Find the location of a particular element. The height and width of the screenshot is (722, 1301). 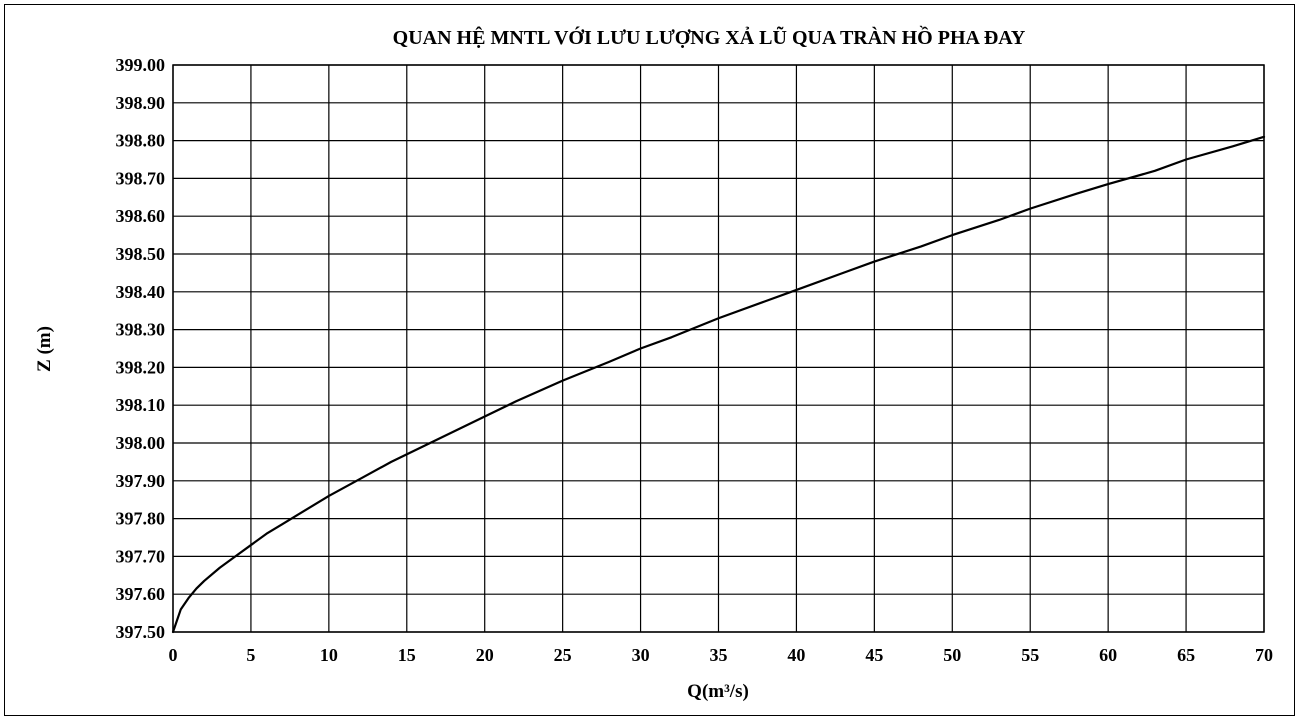

x-tick-label: 60 is located at coordinates (1108, 655).